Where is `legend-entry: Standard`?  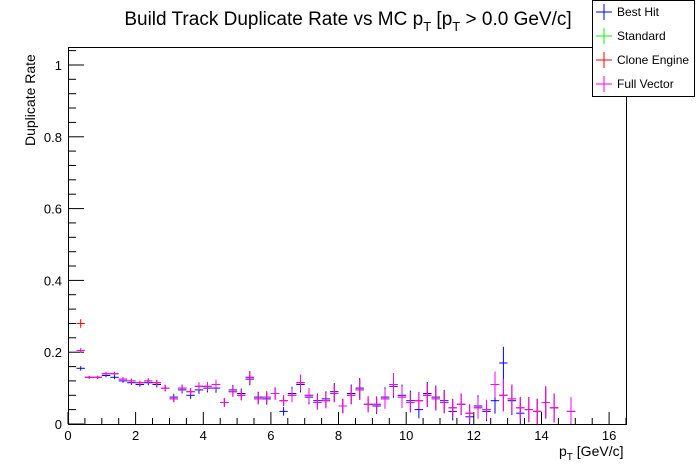 legend-entry: Standard is located at coordinates (631, 36).